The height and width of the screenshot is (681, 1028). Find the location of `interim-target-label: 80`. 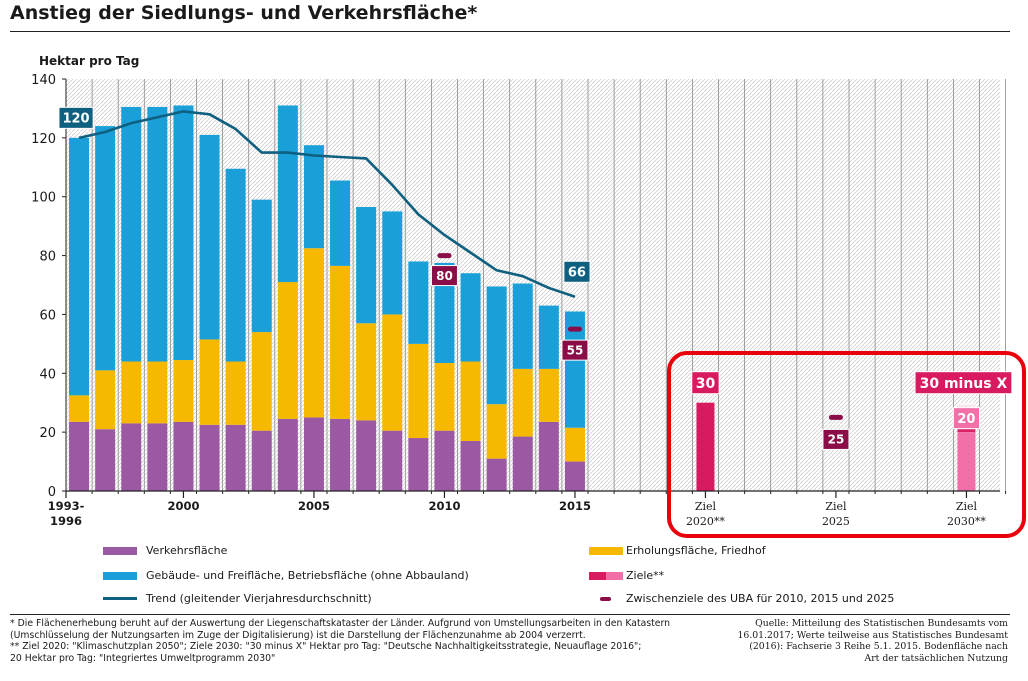

interim-target-label: 80 is located at coordinates (444, 276).